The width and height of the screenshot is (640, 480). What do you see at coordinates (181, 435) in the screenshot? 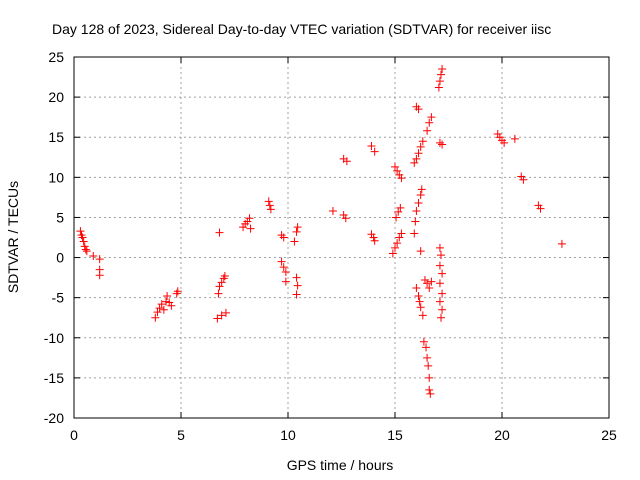
I see `x-tick-label: 5` at bounding box center [181, 435].